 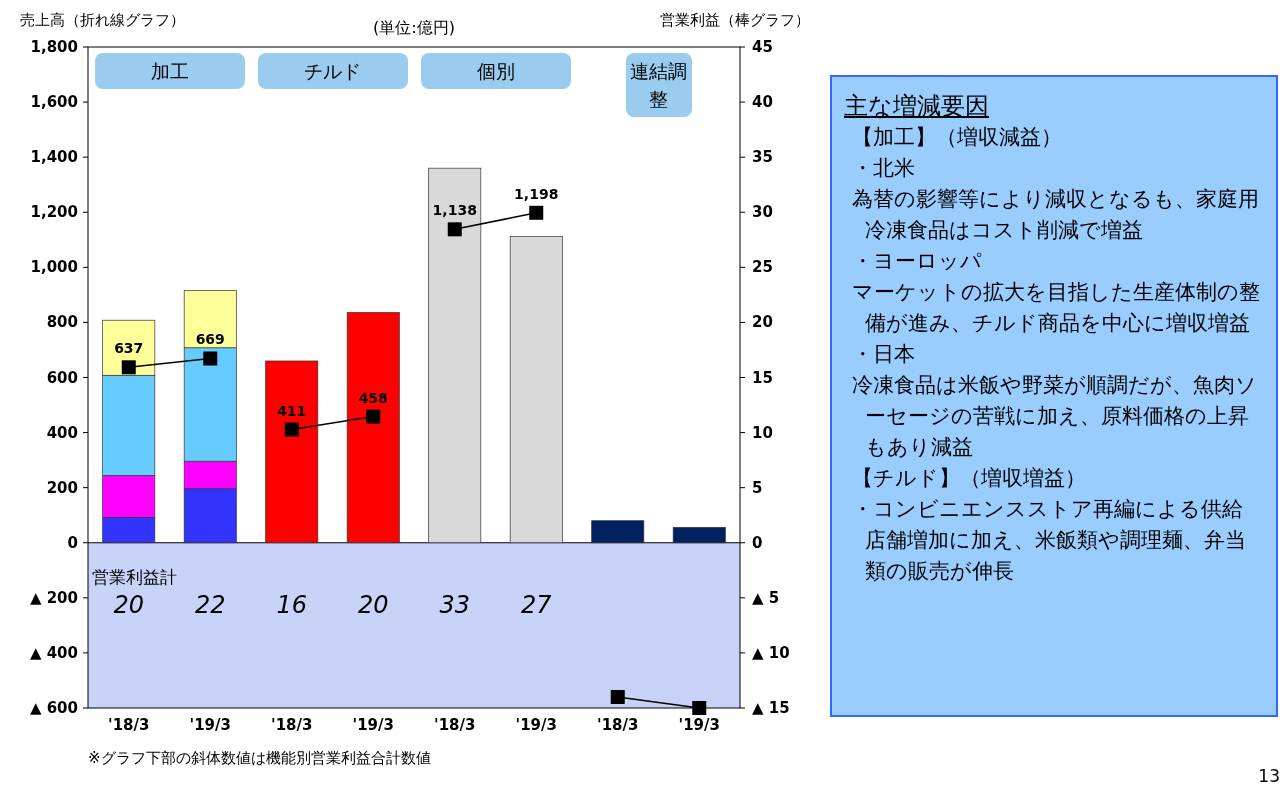 I want to click on y2-tick-label: 20, so click(x=762, y=322).